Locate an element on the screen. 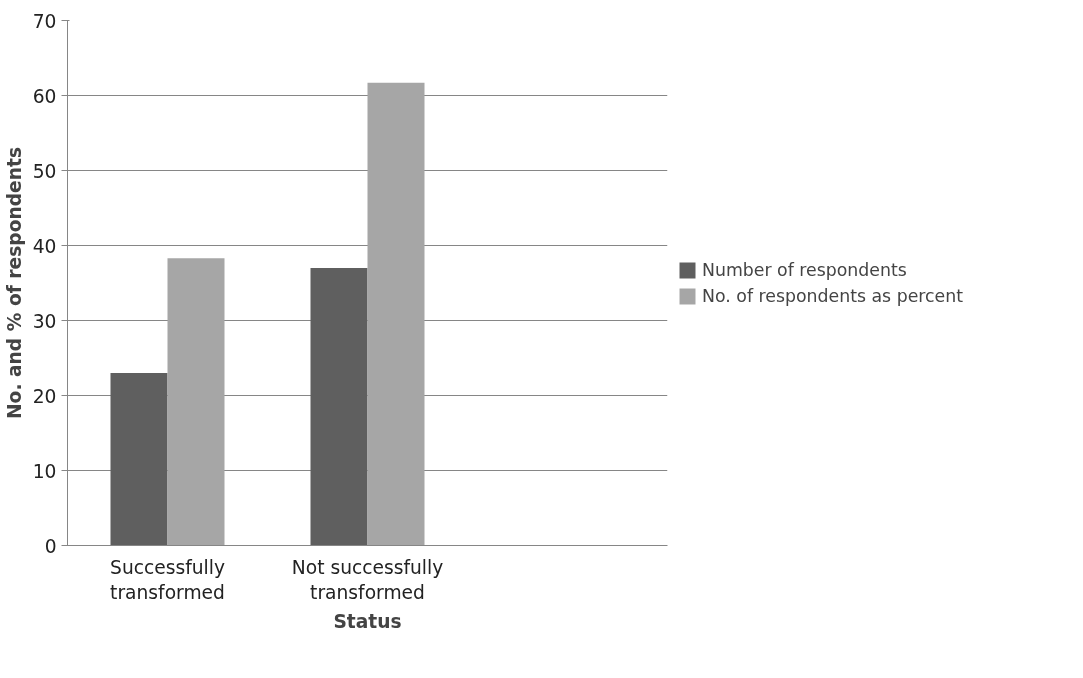 This screenshot has height=678, width=1083. y-tick-label: 50 is located at coordinates (44, 171).